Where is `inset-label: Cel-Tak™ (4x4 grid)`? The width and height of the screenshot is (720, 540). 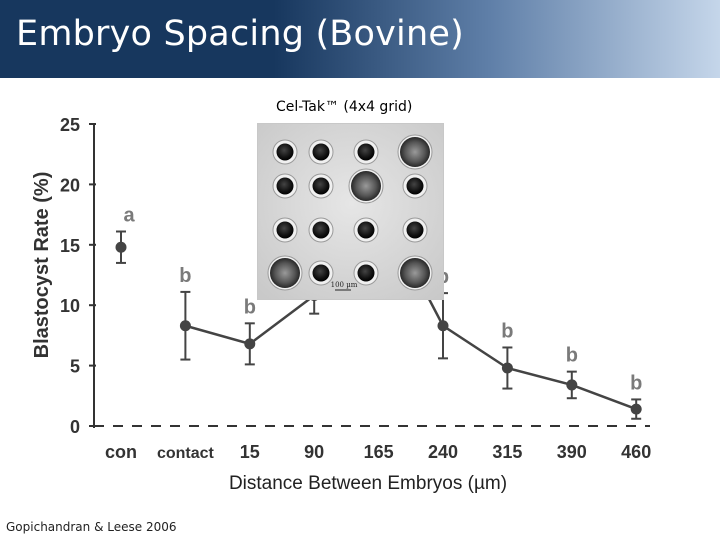 inset-label: Cel-Tak™ (4x4 grid) is located at coordinates (344, 107).